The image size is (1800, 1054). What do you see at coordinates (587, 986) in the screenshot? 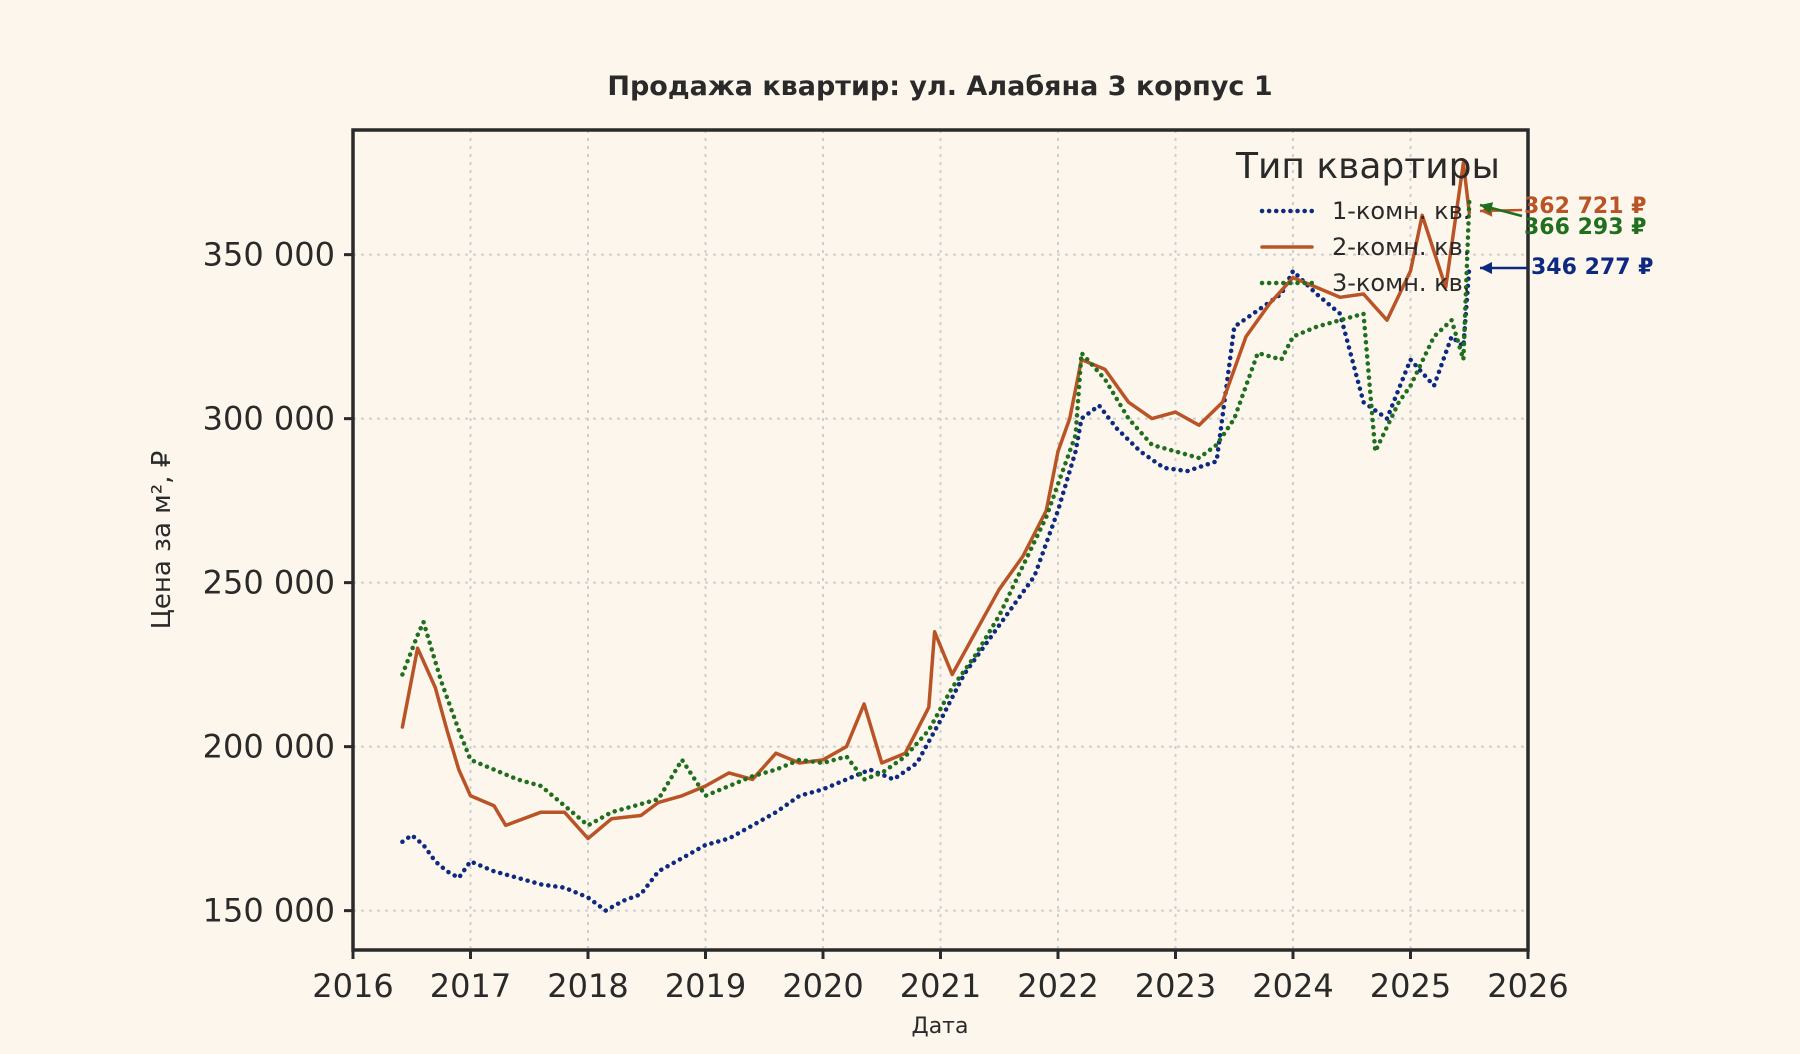
I see `x-tick-label: 2018` at bounding box center [587, 986].